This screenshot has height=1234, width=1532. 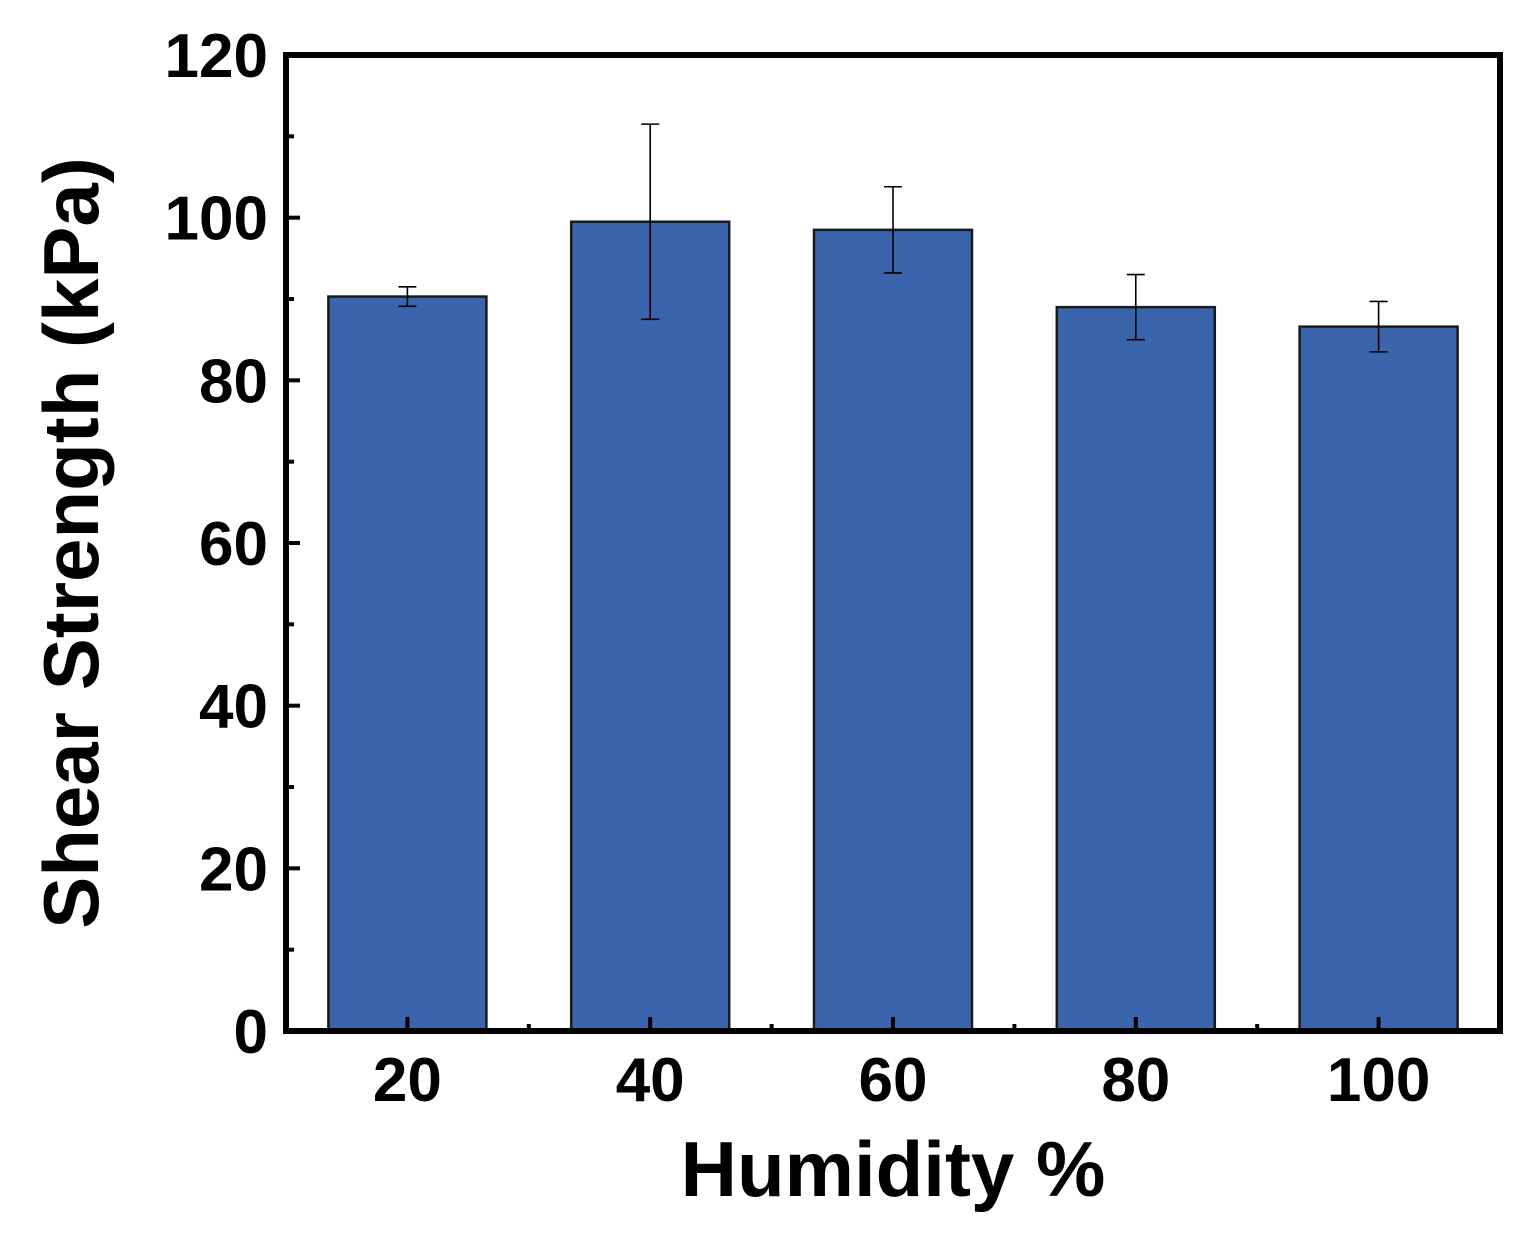 I want to click on y-tick-label-80: 80, so click(x=233, y=381).